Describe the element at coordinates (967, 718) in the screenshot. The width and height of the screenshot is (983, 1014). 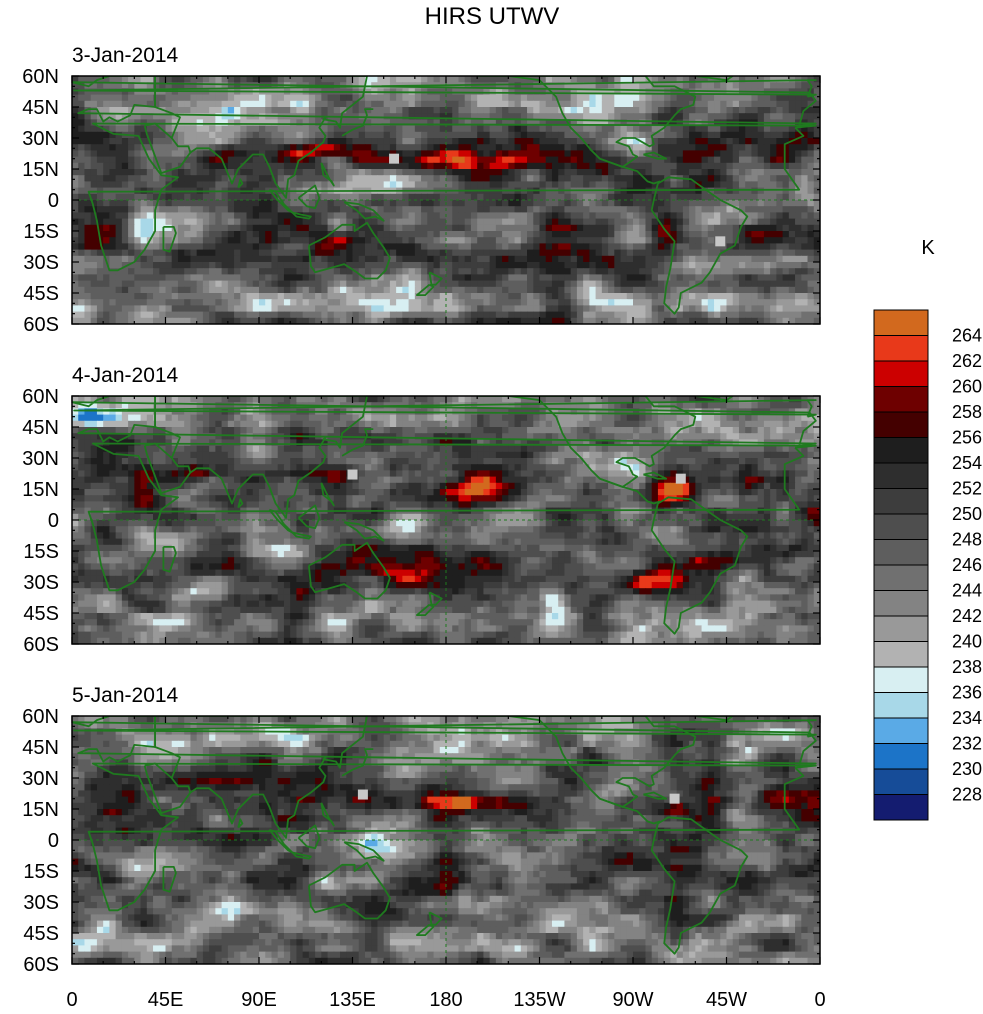
I see `colorbar-tick-label: 234` at that location.